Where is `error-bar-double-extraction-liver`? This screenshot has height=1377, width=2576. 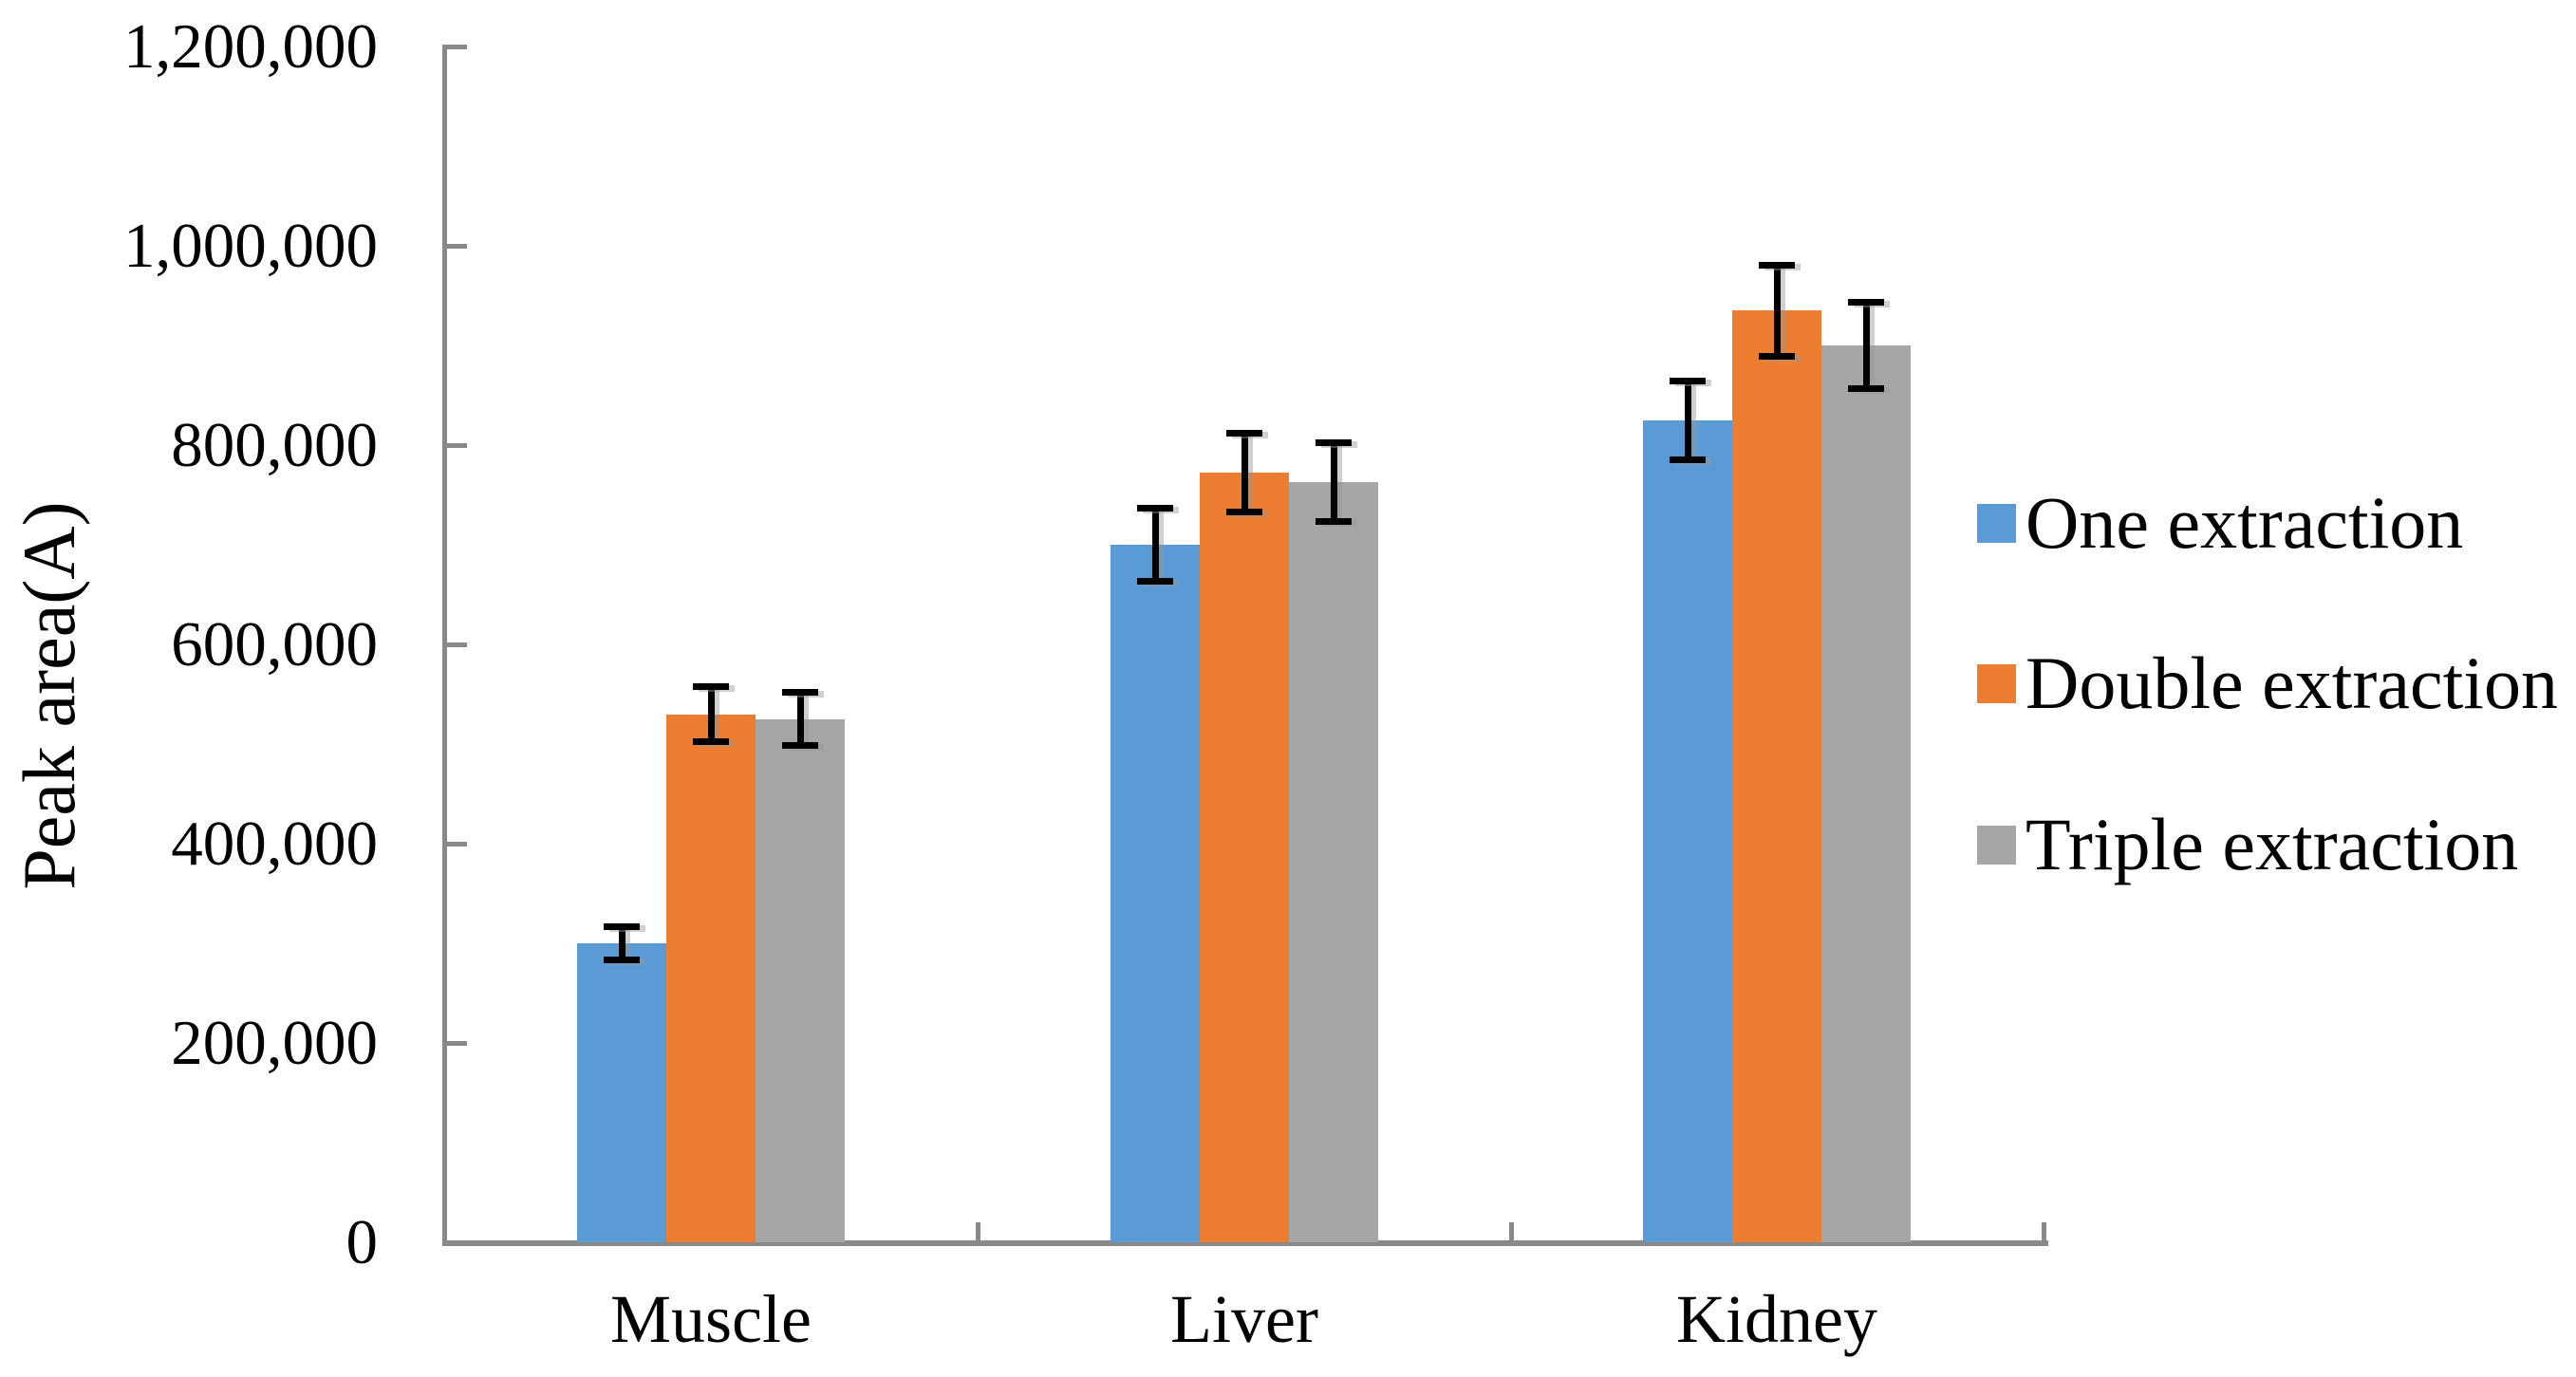
error-bar-double-extraction-liver is located at coordinates (1244, 473).